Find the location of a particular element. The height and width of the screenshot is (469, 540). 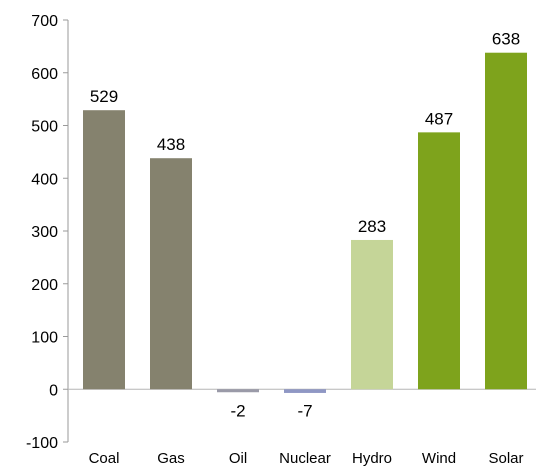

data-label-oil: -2 is located at coordinates (237, 410).